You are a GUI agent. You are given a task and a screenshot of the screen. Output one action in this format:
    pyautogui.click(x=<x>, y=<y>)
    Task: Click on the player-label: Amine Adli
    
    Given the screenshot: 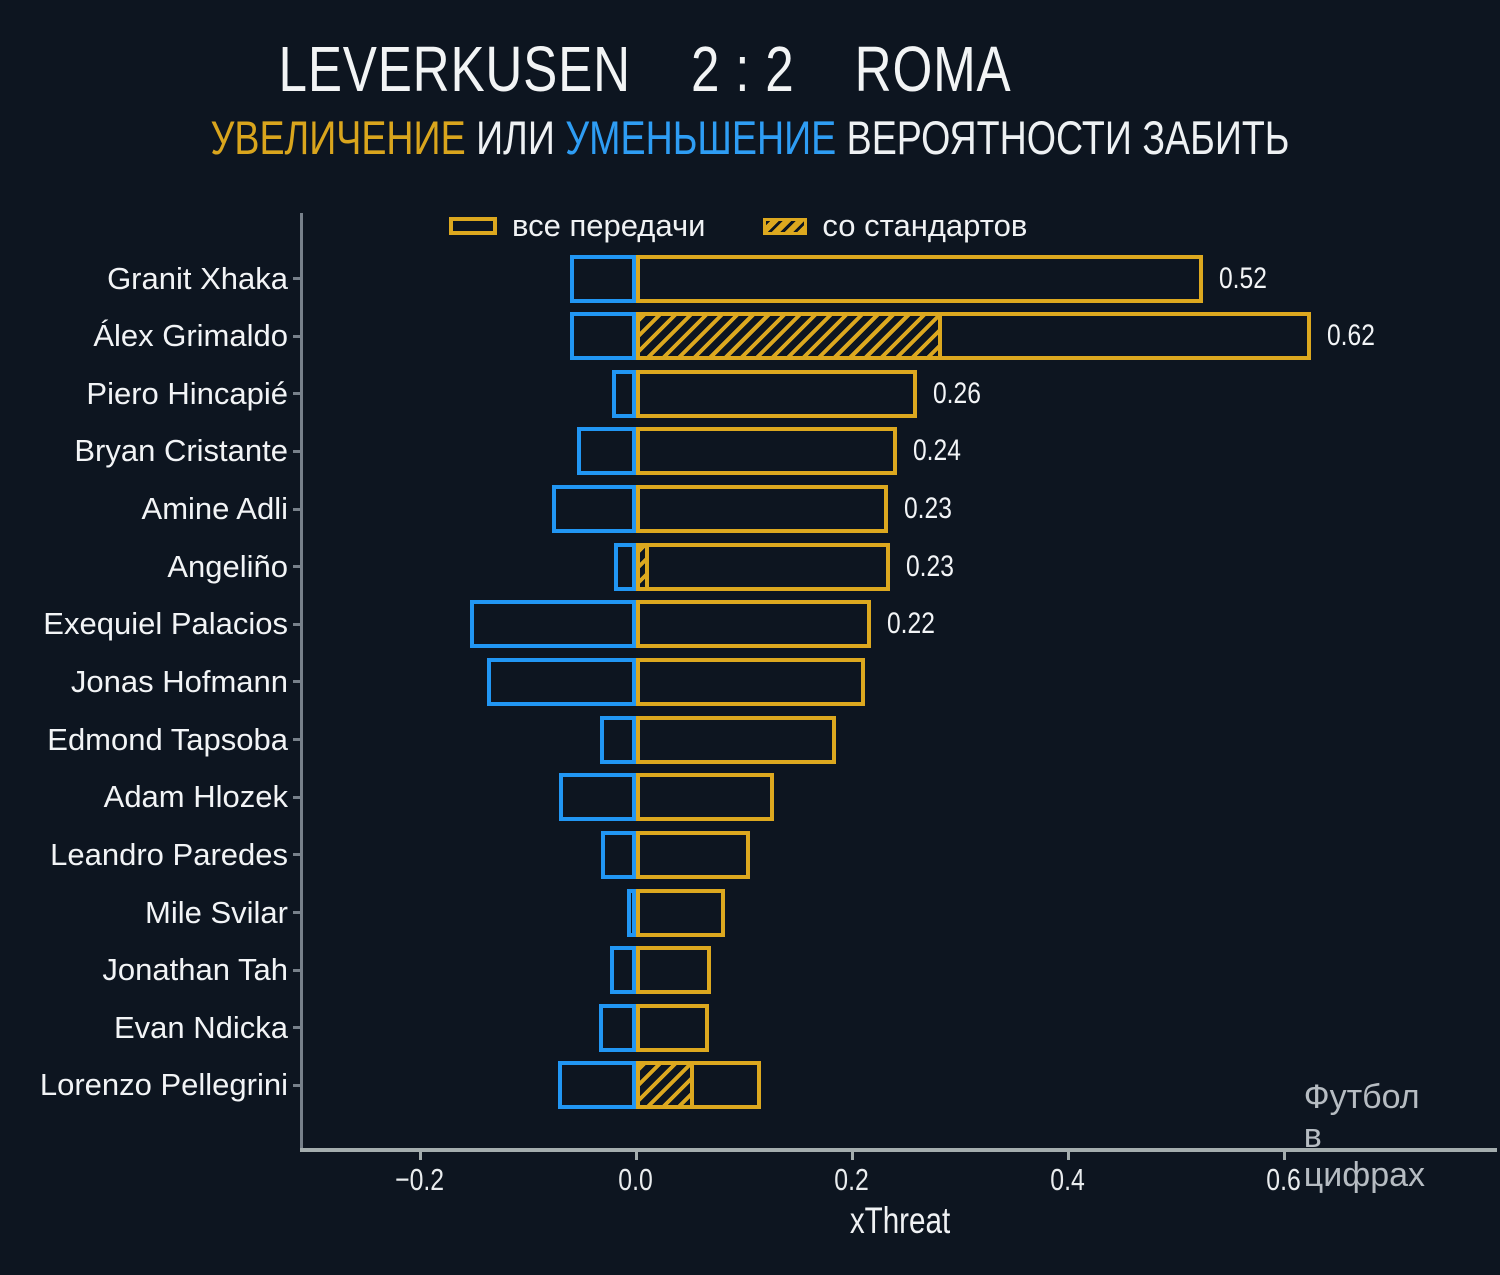 What is the action you would take?
    pyautogui.click(x=214, y=509)
    